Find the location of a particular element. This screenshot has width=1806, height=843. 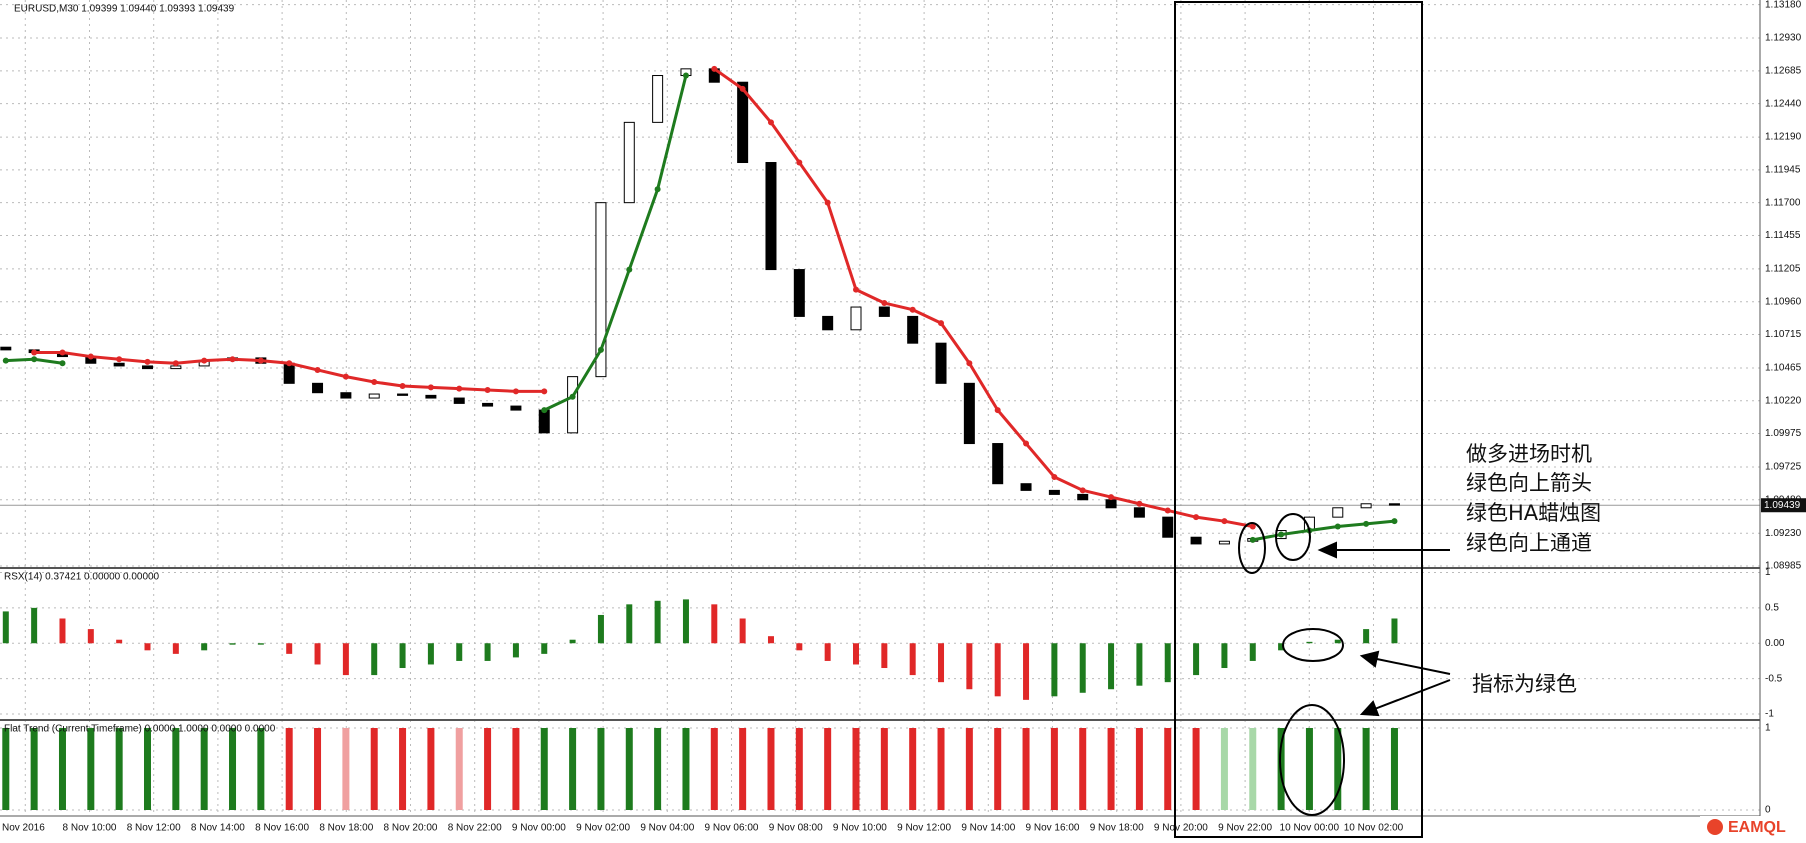

x-tick-label: 10 Nov 00:00 is located at coordinates (1310, 828).